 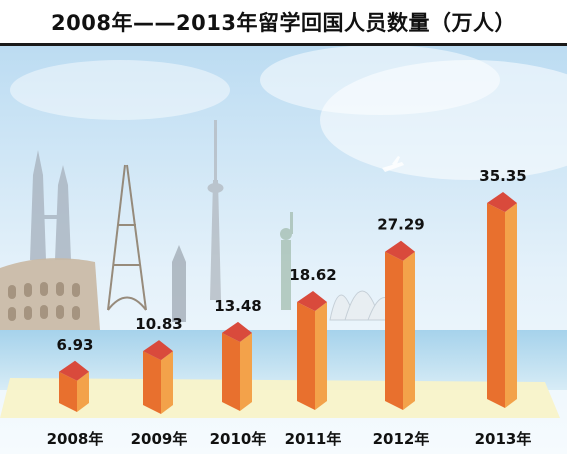 What do you see at coordinates (401, 439) in the screenshot?
I see `x-axis-tick-label: 2012年` at bounding box center [401, 439].